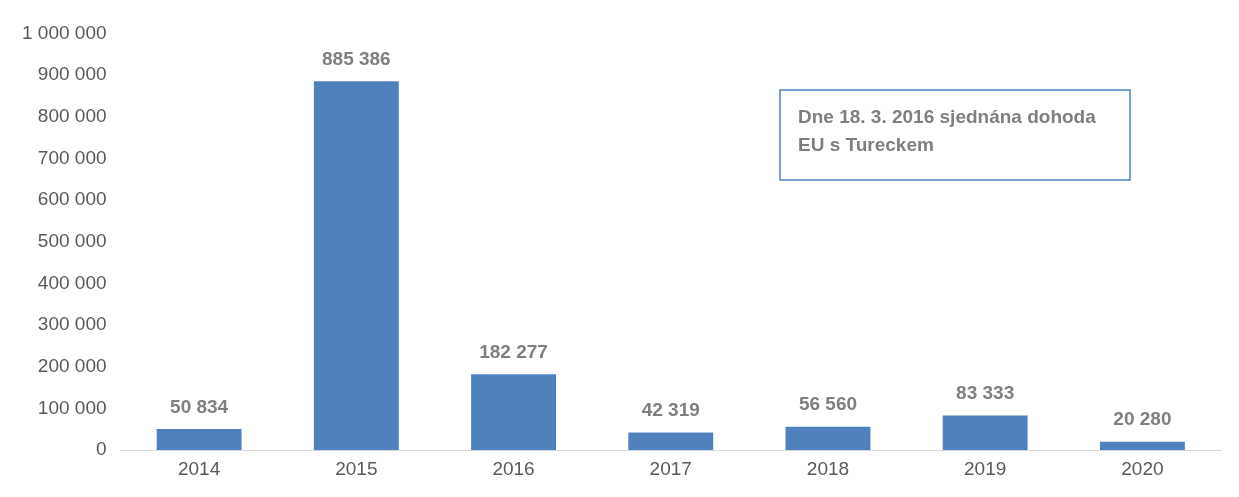 The width and height of the screenshot is (1239, 497). Describe the element at coordinates (670, 468) in the screenshot. I see `x-tick-label: 2017` at that location.